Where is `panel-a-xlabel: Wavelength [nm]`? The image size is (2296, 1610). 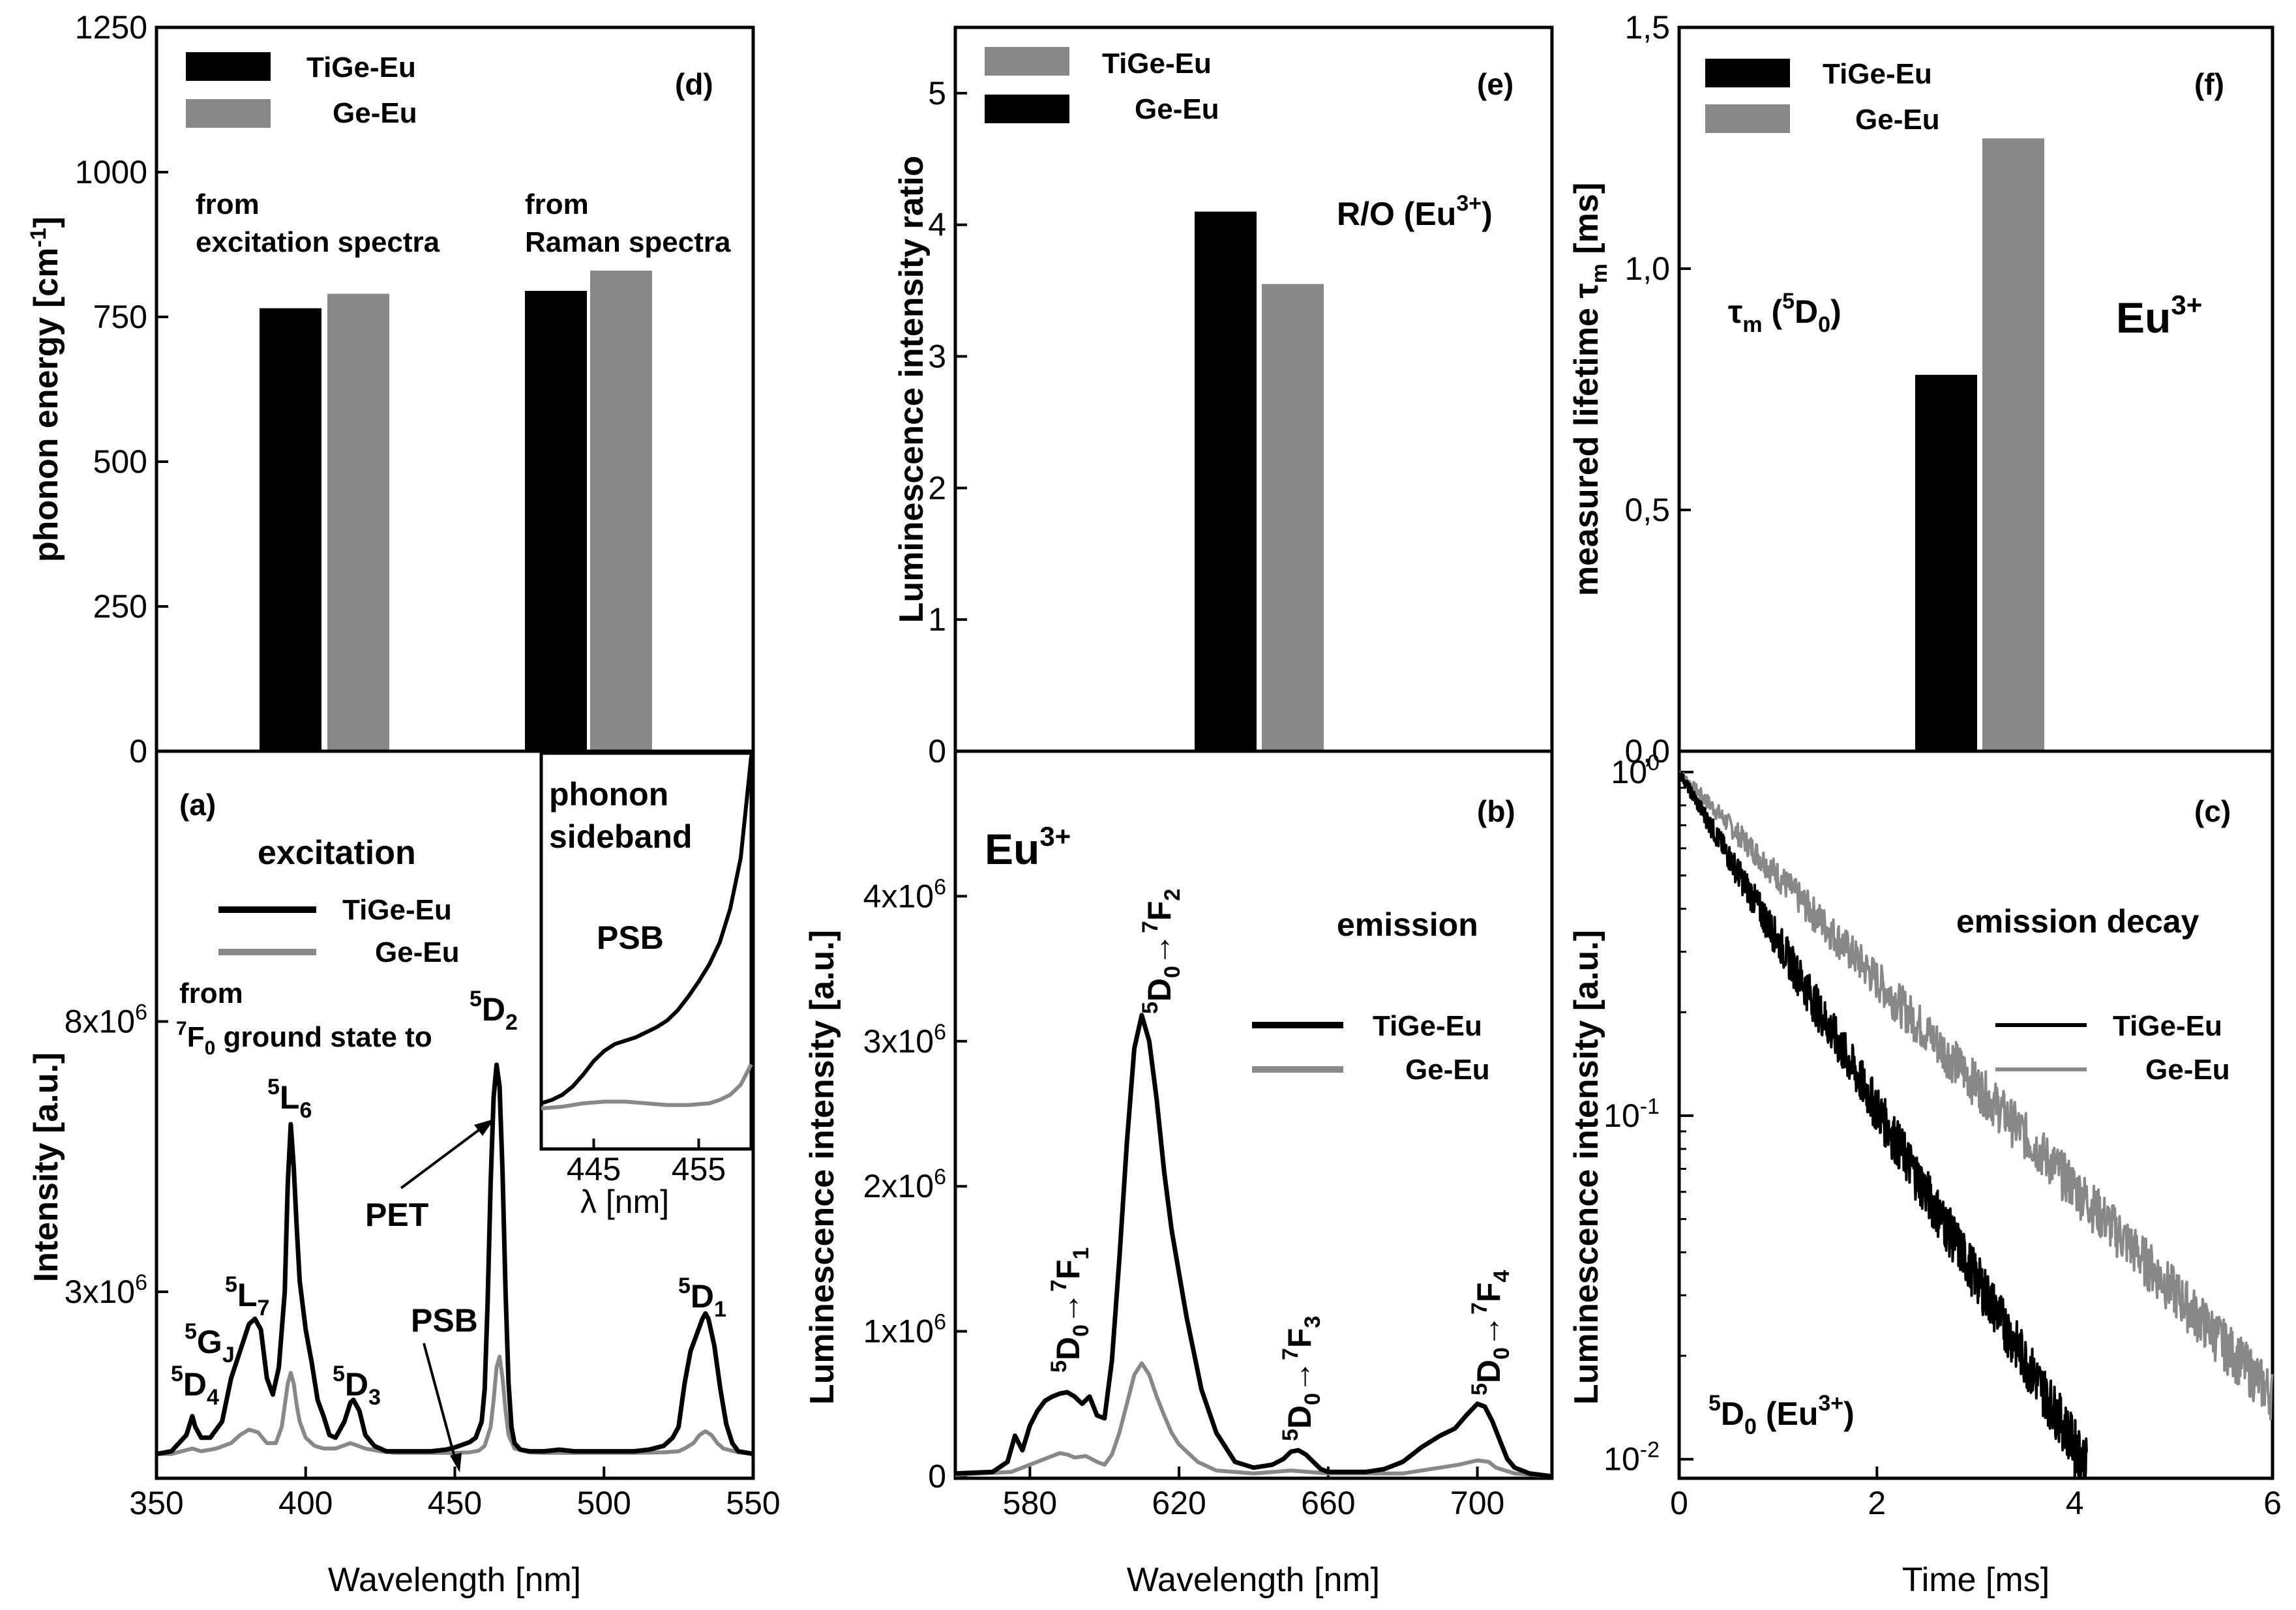
panel-a-xlabel: Wavelength [nm] is located at coordinates (454, 1580).